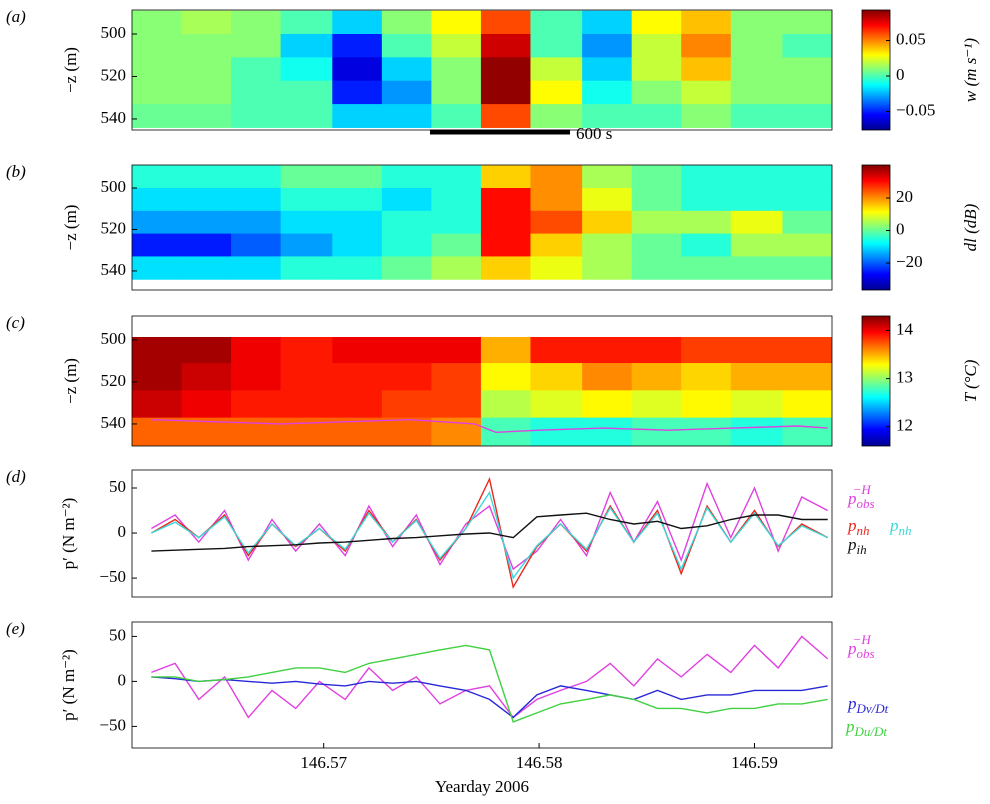 The height and width of the screenshot is (804, 990). I want to click on x-tick-label: 146.57, so click(323, 762).